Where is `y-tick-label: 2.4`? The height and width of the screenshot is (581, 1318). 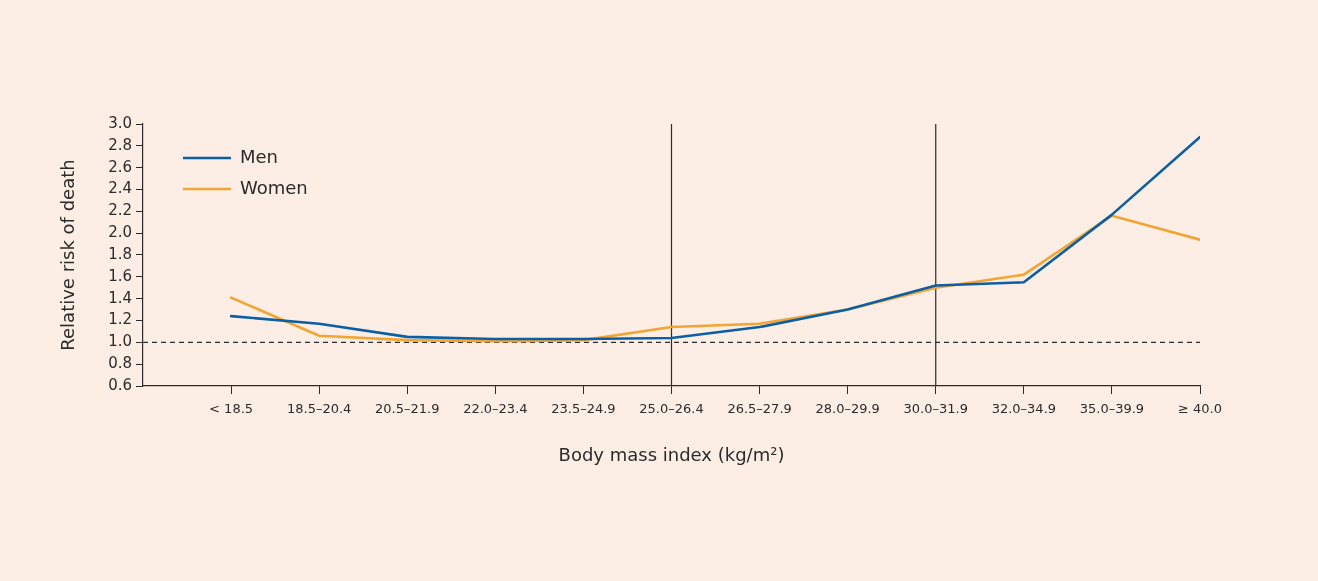
y-tick-label: 2.4 is located at coordinates (120, 188).